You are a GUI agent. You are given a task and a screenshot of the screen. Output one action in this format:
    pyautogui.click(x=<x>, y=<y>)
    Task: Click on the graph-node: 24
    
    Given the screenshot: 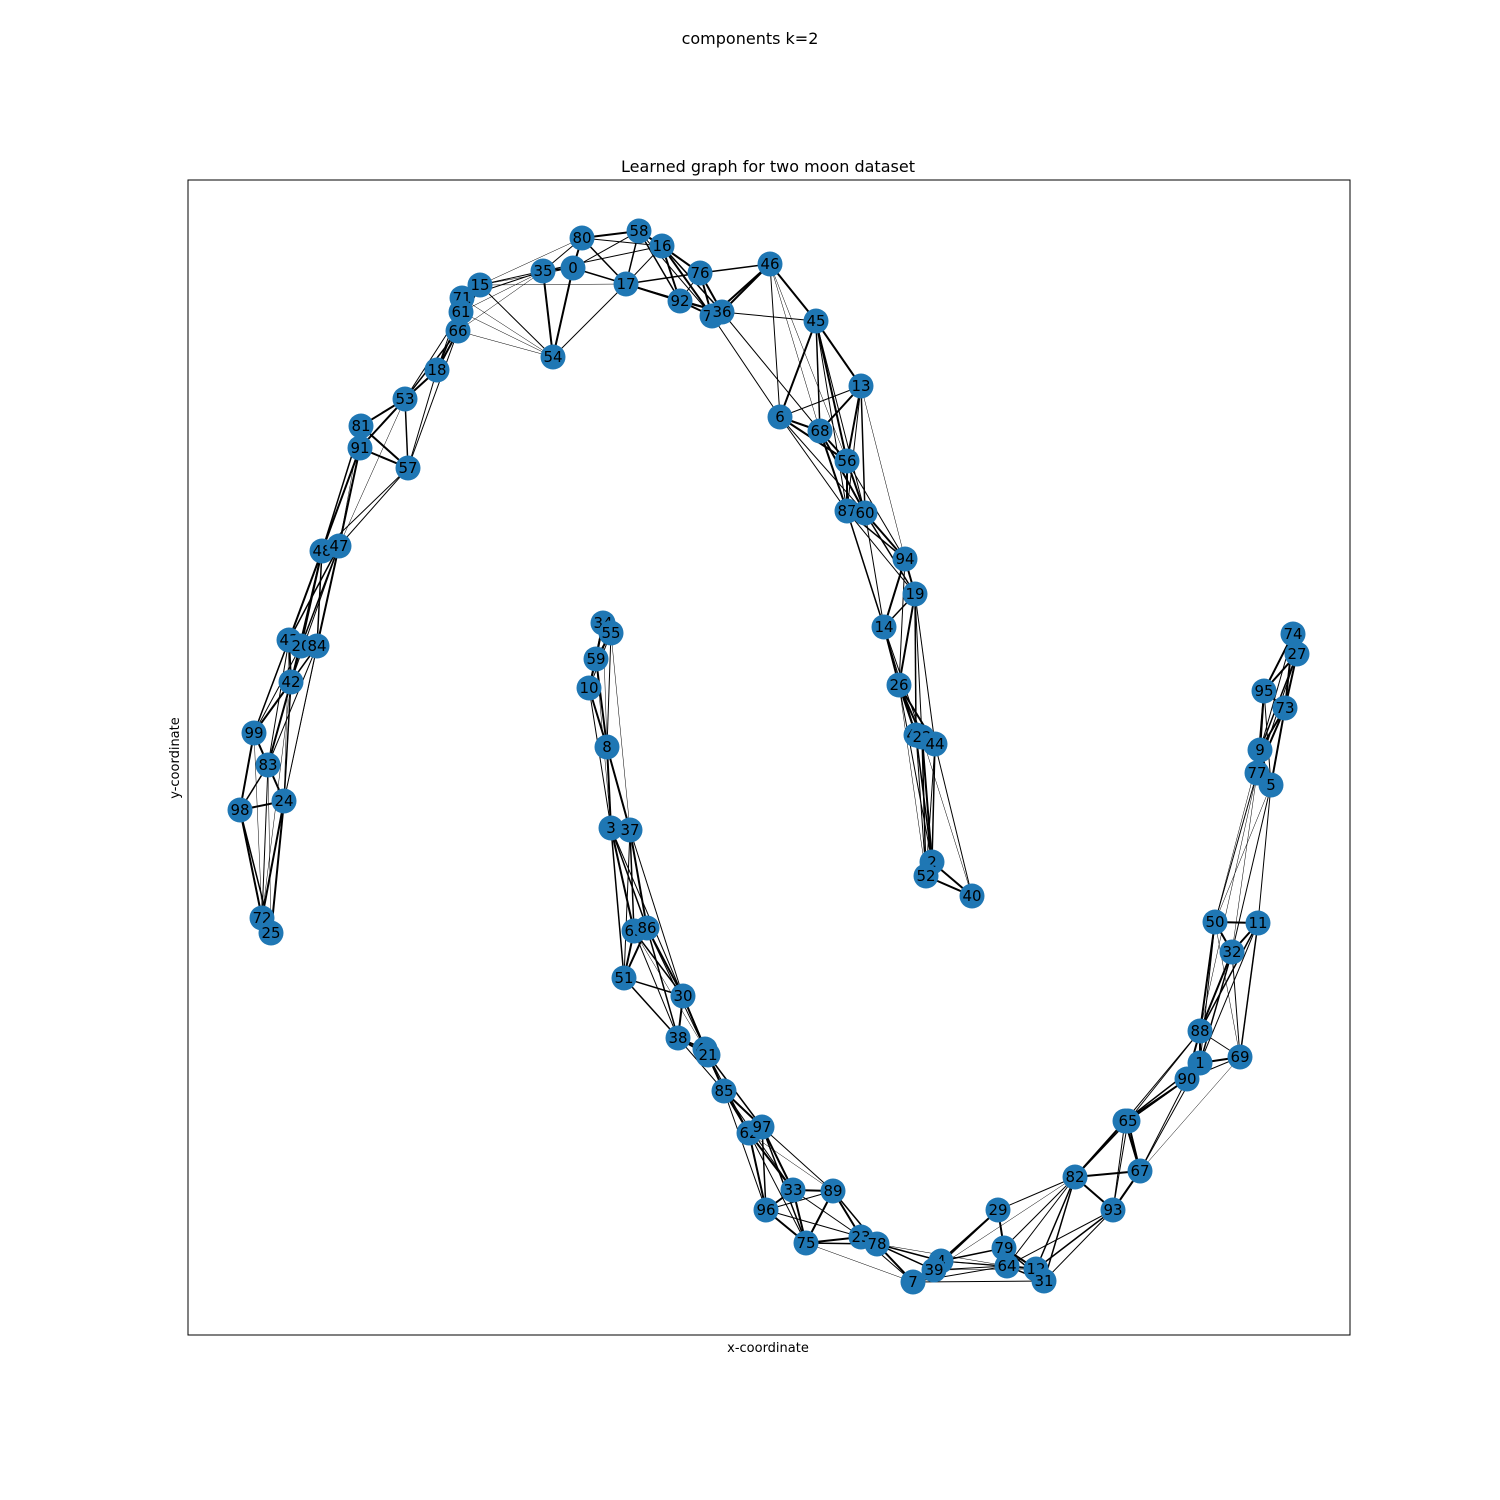 What is the action you would take?
    pyautogui.click(x=284, y=801)
    